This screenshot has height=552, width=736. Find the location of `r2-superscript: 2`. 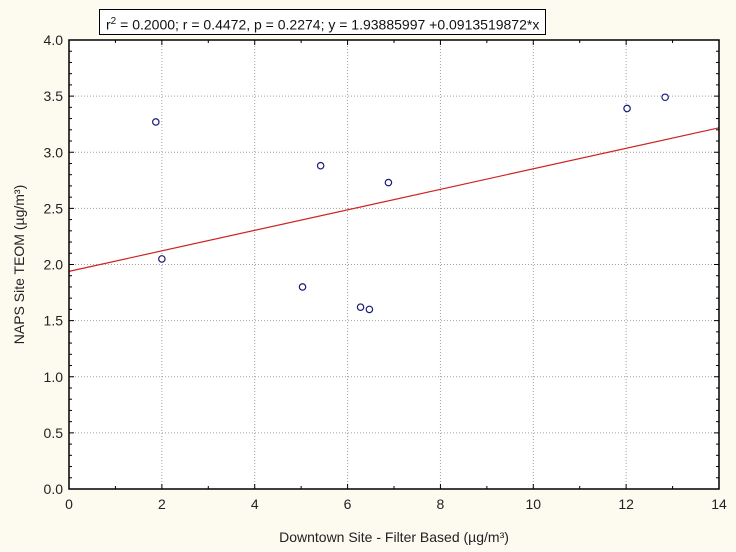

r2-superscript: 2 is located at coordinates (113, 21).